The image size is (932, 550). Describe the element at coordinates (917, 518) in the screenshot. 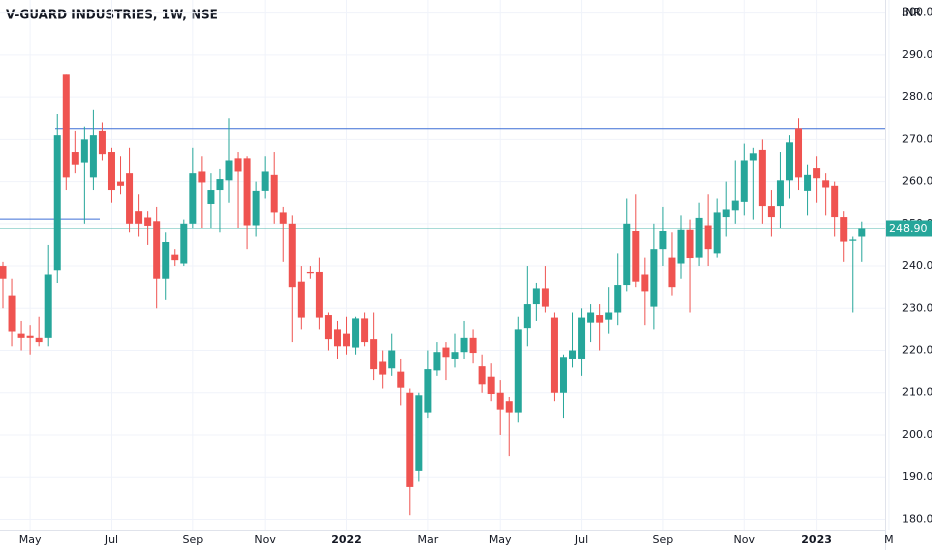

I see `y-tick-label: 180.00` at that location.